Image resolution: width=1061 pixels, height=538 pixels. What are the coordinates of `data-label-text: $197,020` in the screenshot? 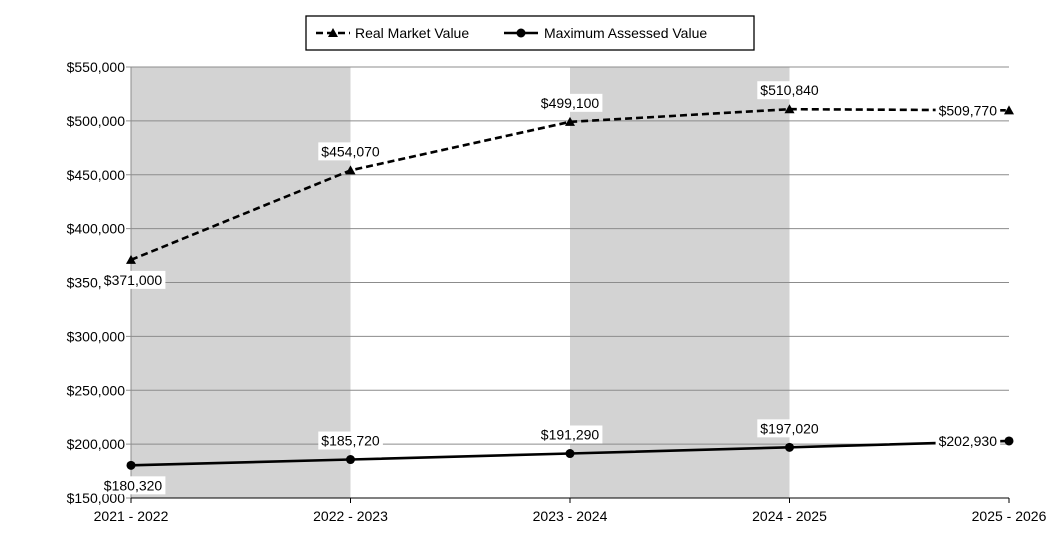 It's located at (789, 428).